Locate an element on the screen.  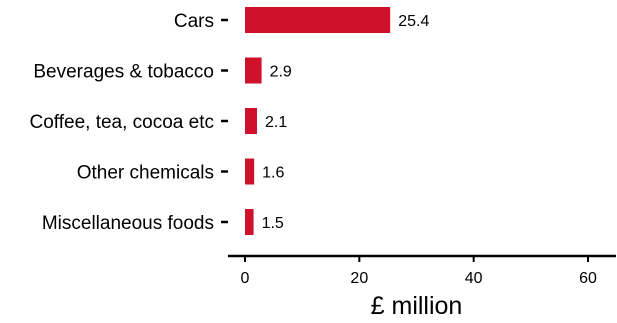
category-label: Miscellaneous foods is located at coordinates (128, 223).